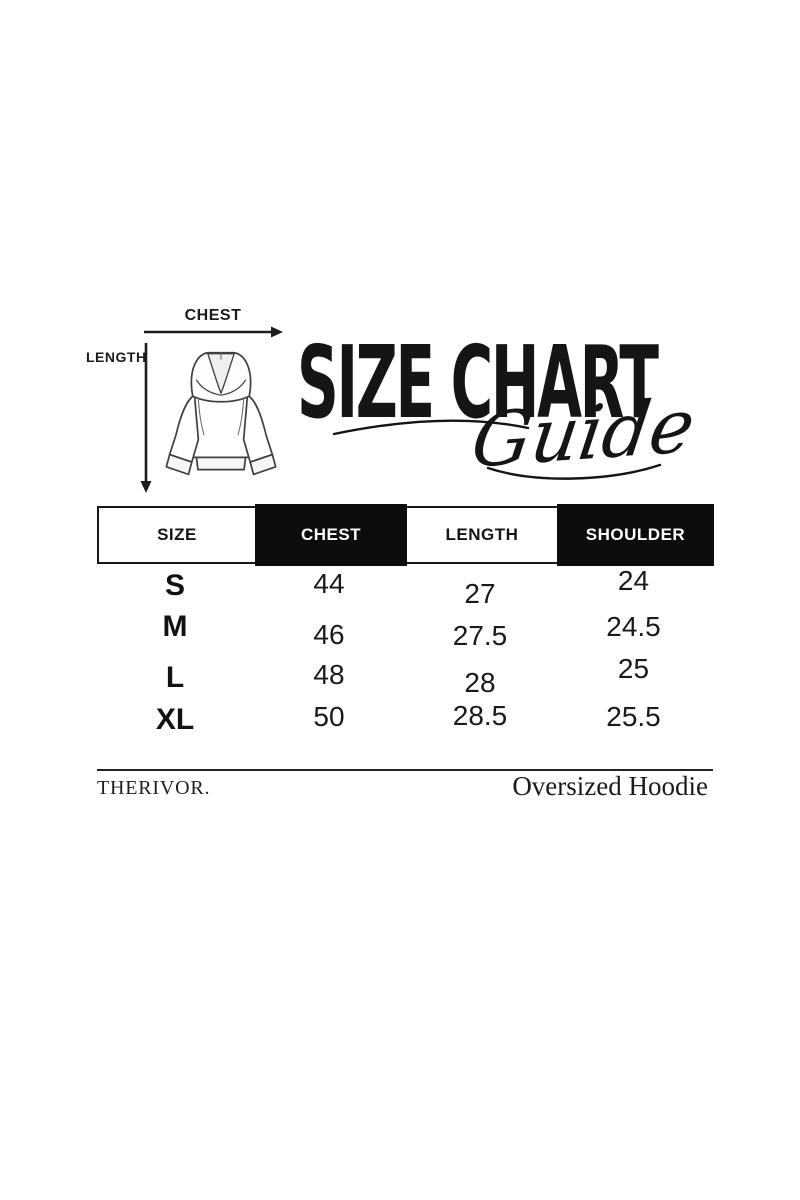 The height and width of the screenshot is (1200, 800). What do you see at coordinates (482, 534) in the screenshot?
I see `header-cell-length: LENGTH` at bounding box center [482, 534].